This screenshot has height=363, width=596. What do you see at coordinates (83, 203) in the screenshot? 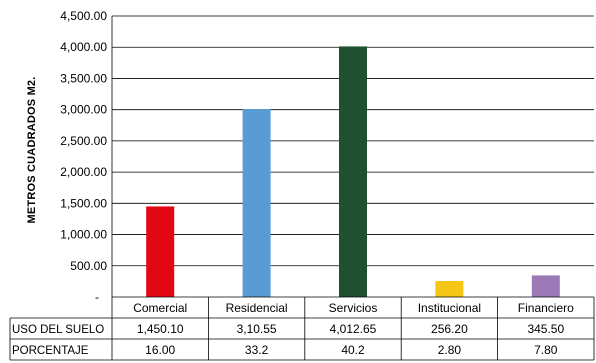
I see `y-tick-label: 1,500.00` at bounding box center [83, 203].